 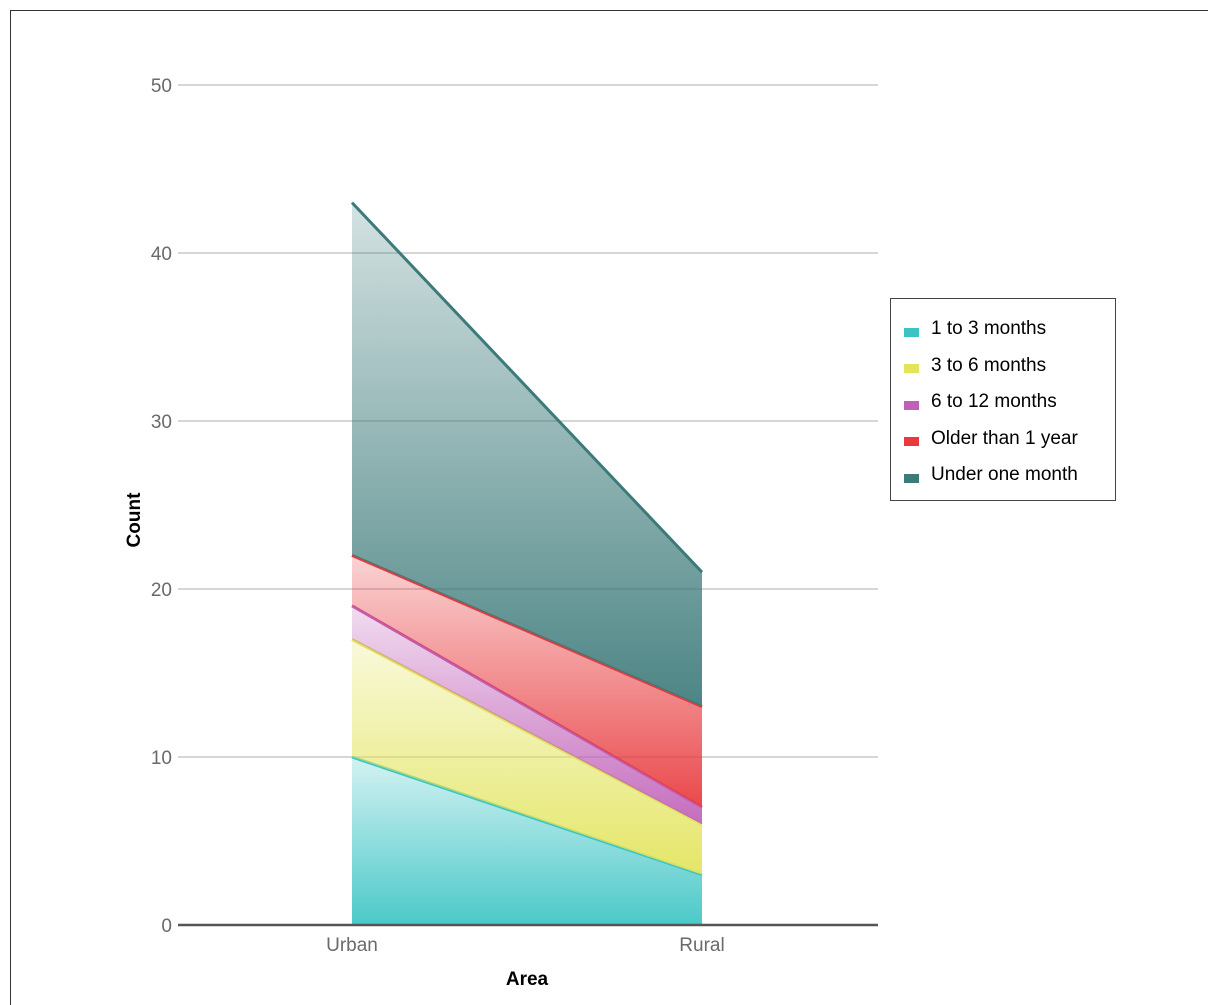 What do you see at coordinates (701, 945) in the screenshot?
I see `x-tick-label: Rural` at bounding box center [701, 945].